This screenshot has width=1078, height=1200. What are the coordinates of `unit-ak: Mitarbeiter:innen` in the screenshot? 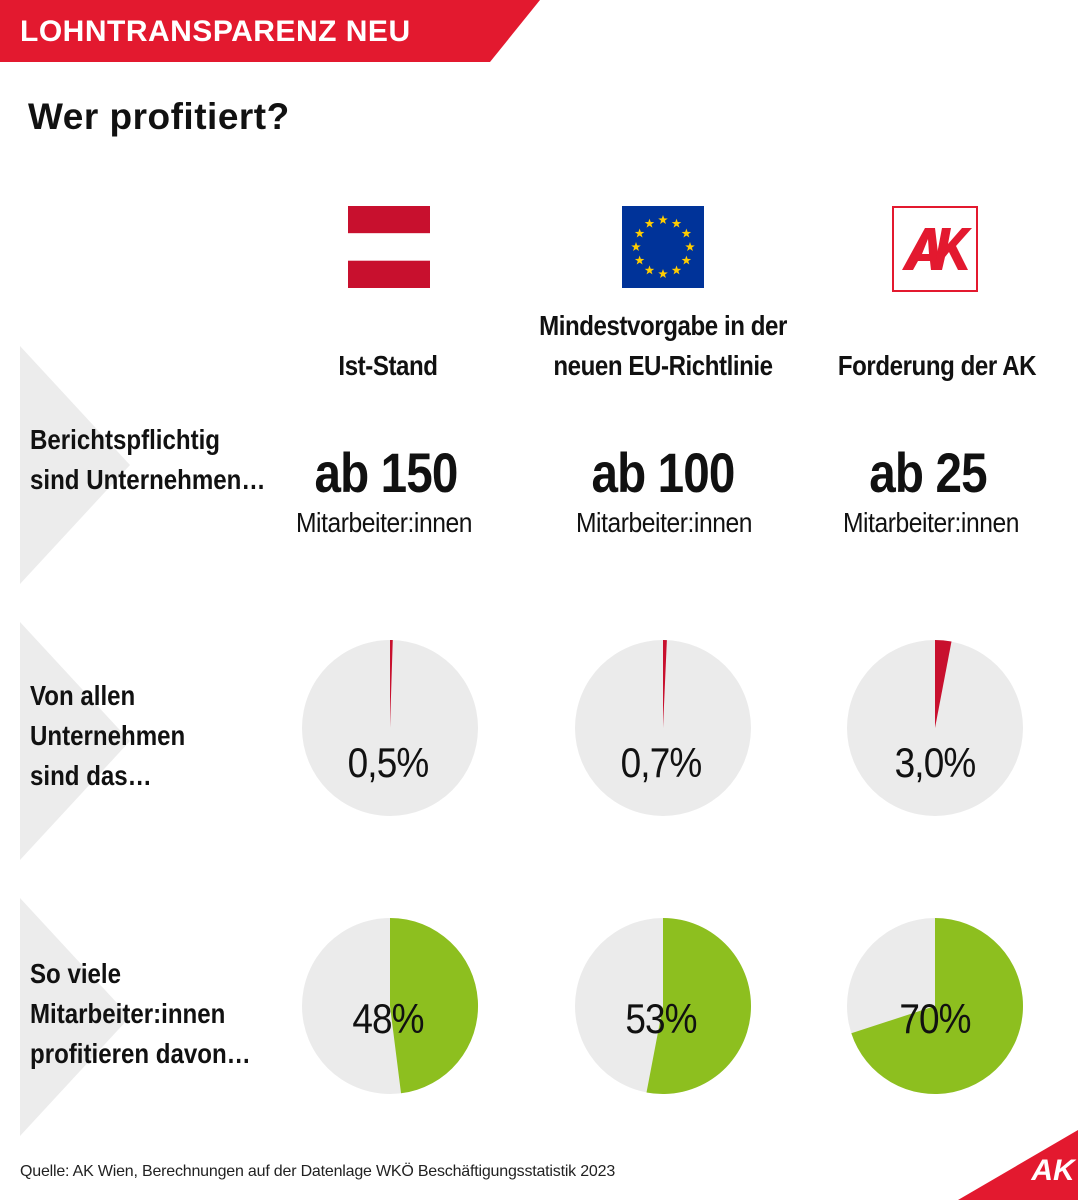 It's located at (931, 522).